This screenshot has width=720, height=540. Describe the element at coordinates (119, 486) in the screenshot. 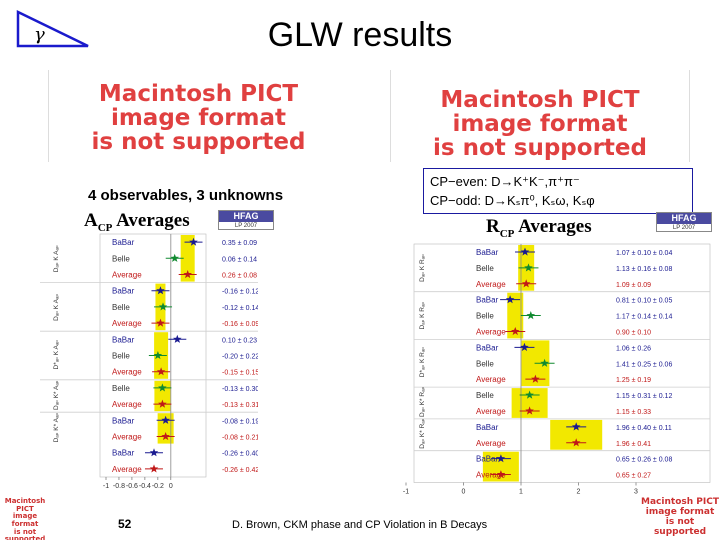

I see `tick-label: -0.8` at that location.